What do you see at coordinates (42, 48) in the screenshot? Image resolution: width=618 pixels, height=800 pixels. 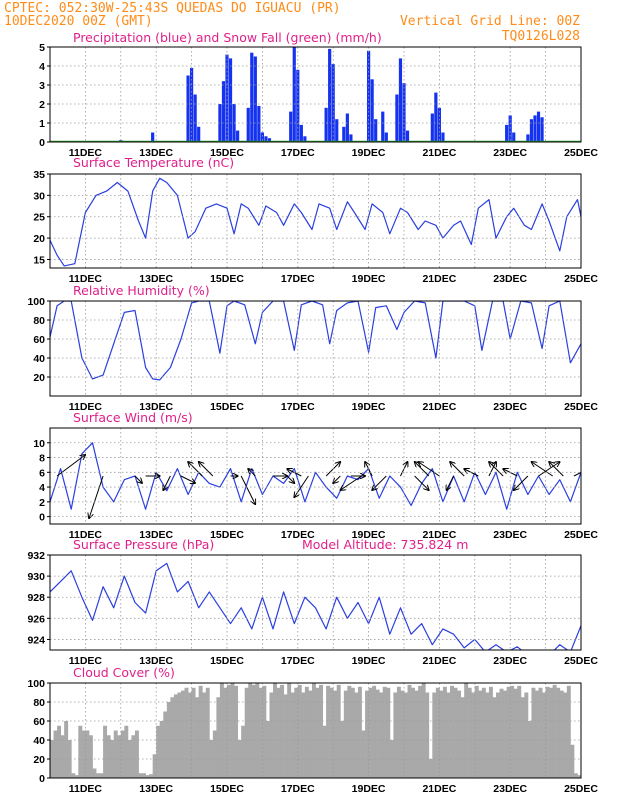 I see `y-tick-label: 5` at bounding box center [42, 48].